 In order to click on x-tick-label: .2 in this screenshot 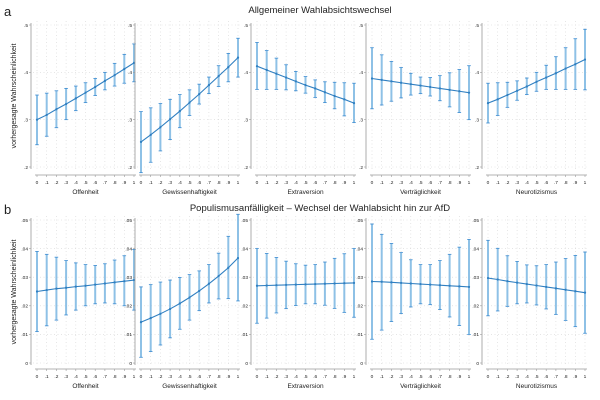, I will do `click(391, 183)`.